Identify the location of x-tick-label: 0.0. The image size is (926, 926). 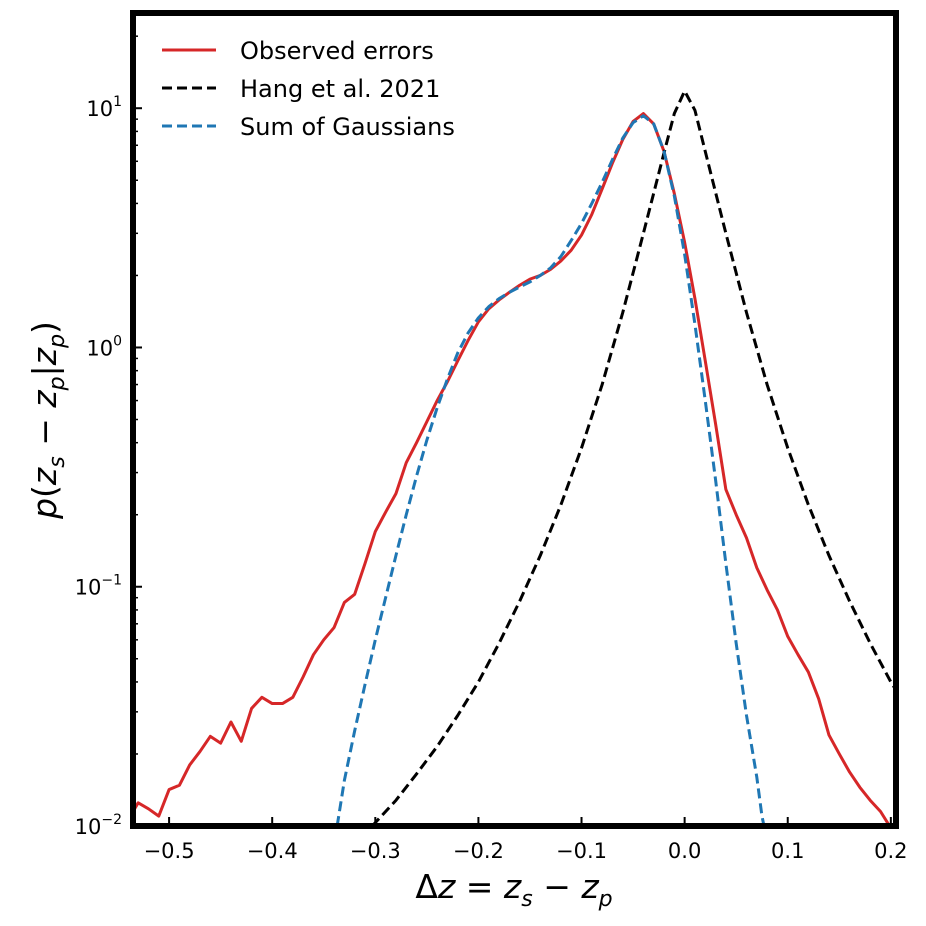
(684, 851).